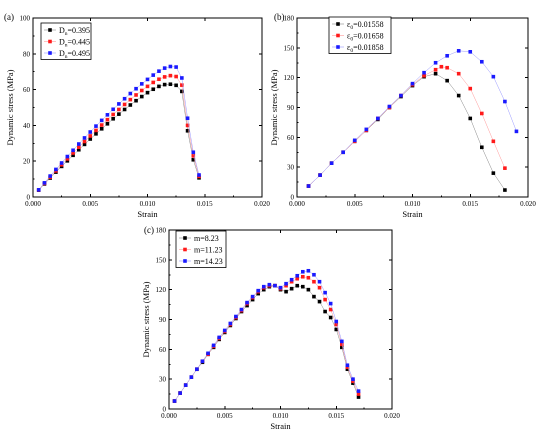 Image resolution: width=550 pixels, height=435 pixels. Describe the element at coordinates (161, 231) in the screenshot. I see `y-tick-label: 180` at that location.